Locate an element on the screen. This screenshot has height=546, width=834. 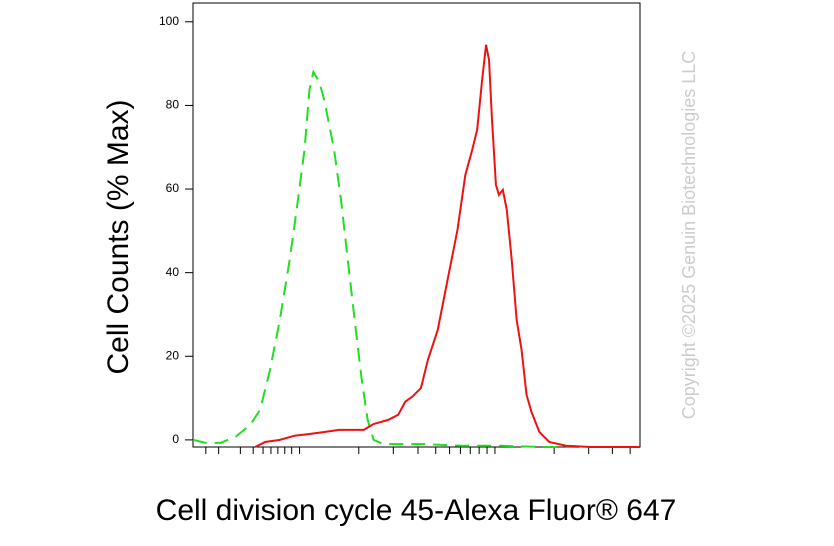
x-axis-title: Cell division cycle 45-Alexa Fluor® 647 is located at coordinates (416, 510).